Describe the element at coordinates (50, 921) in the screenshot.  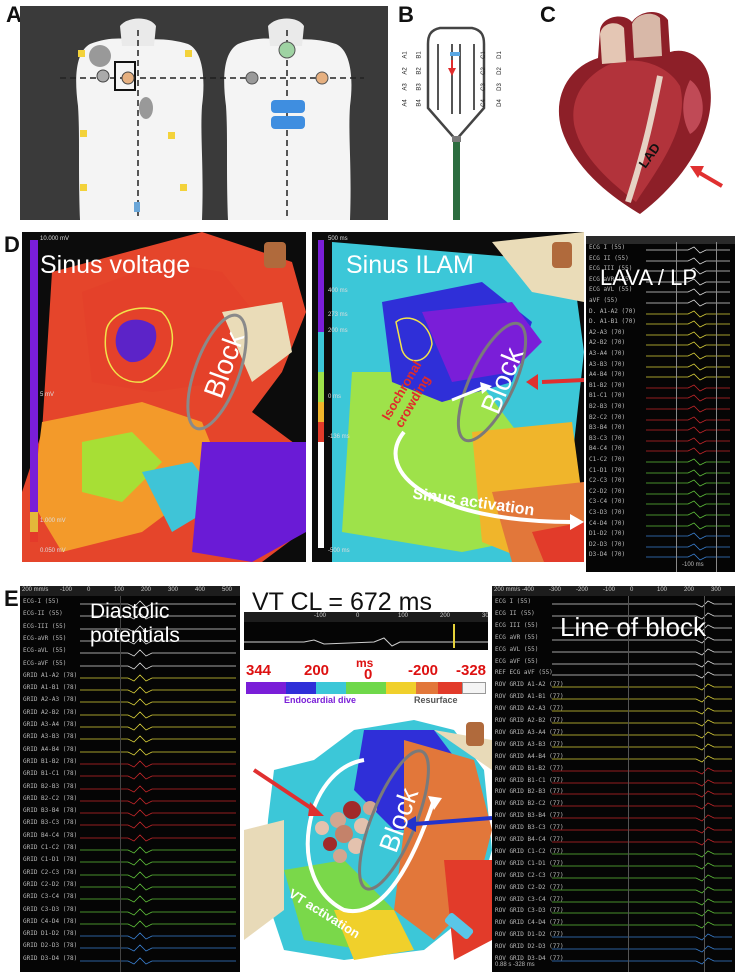
I see `trace-label: GRID C4-D4 (78)` at that location.